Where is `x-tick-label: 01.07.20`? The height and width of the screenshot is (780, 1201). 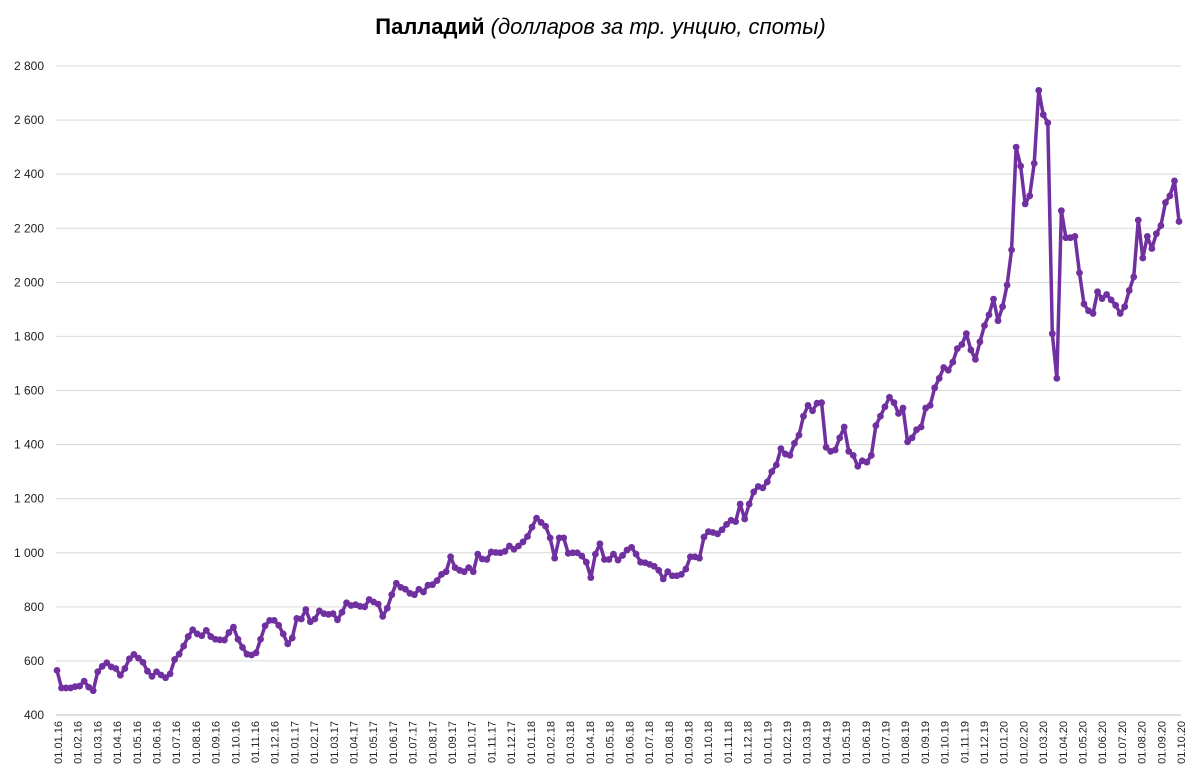
x-tick-label: 01.07.20 is located at coordinates (1123, 742).